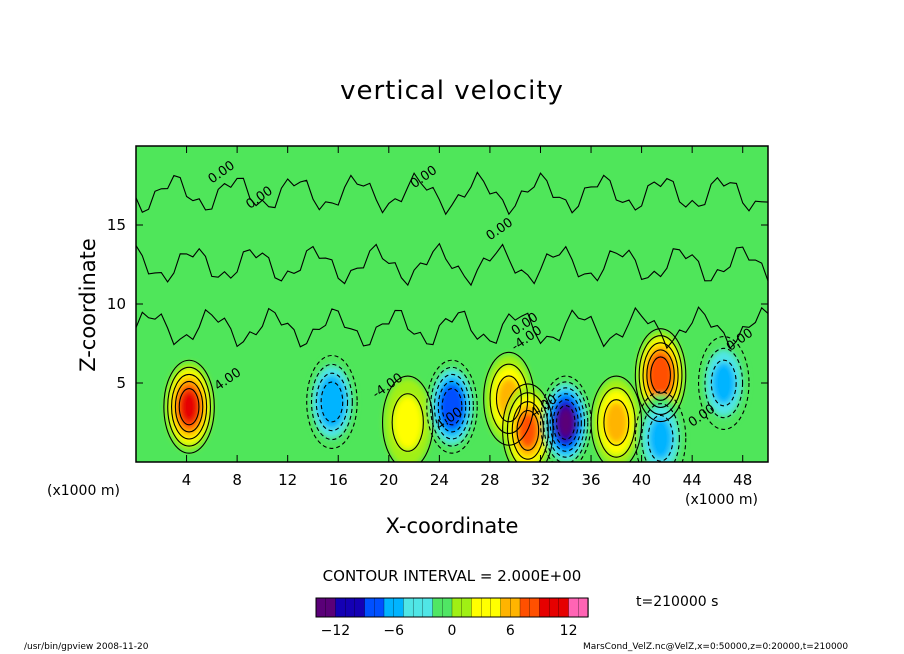  Describe the element at coordinates (336, 631) in the screenshot. I see `colorbar-tick-label: −12` at that location.